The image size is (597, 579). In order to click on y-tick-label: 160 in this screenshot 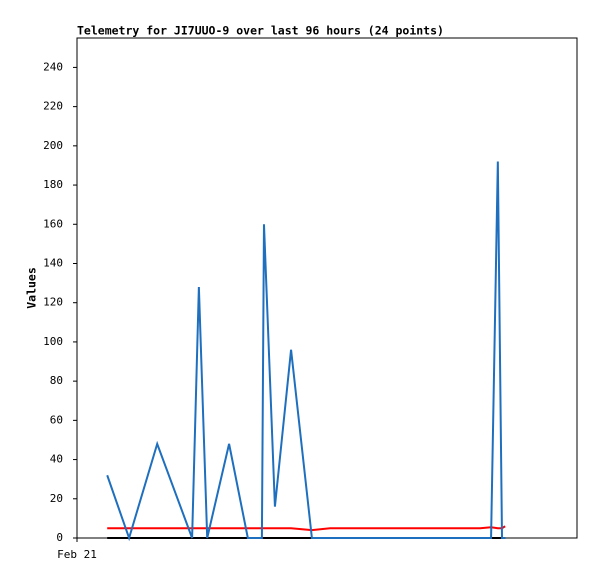, I will do `click(53, 223)`.